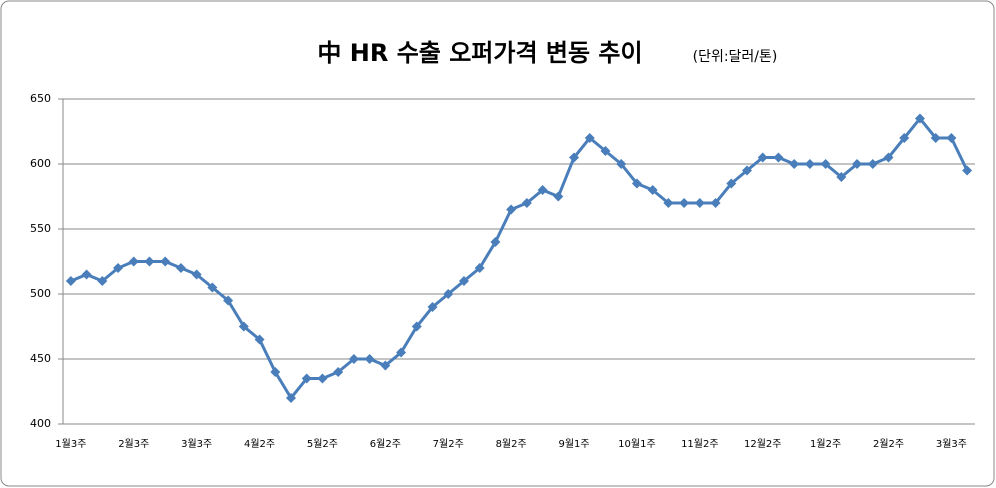 This screenshot has height=488, width=996. What do you see at coordinates (40, 163) in the screenshot?
I see `y-tick-label: 600` at bounding box center [40, 163].